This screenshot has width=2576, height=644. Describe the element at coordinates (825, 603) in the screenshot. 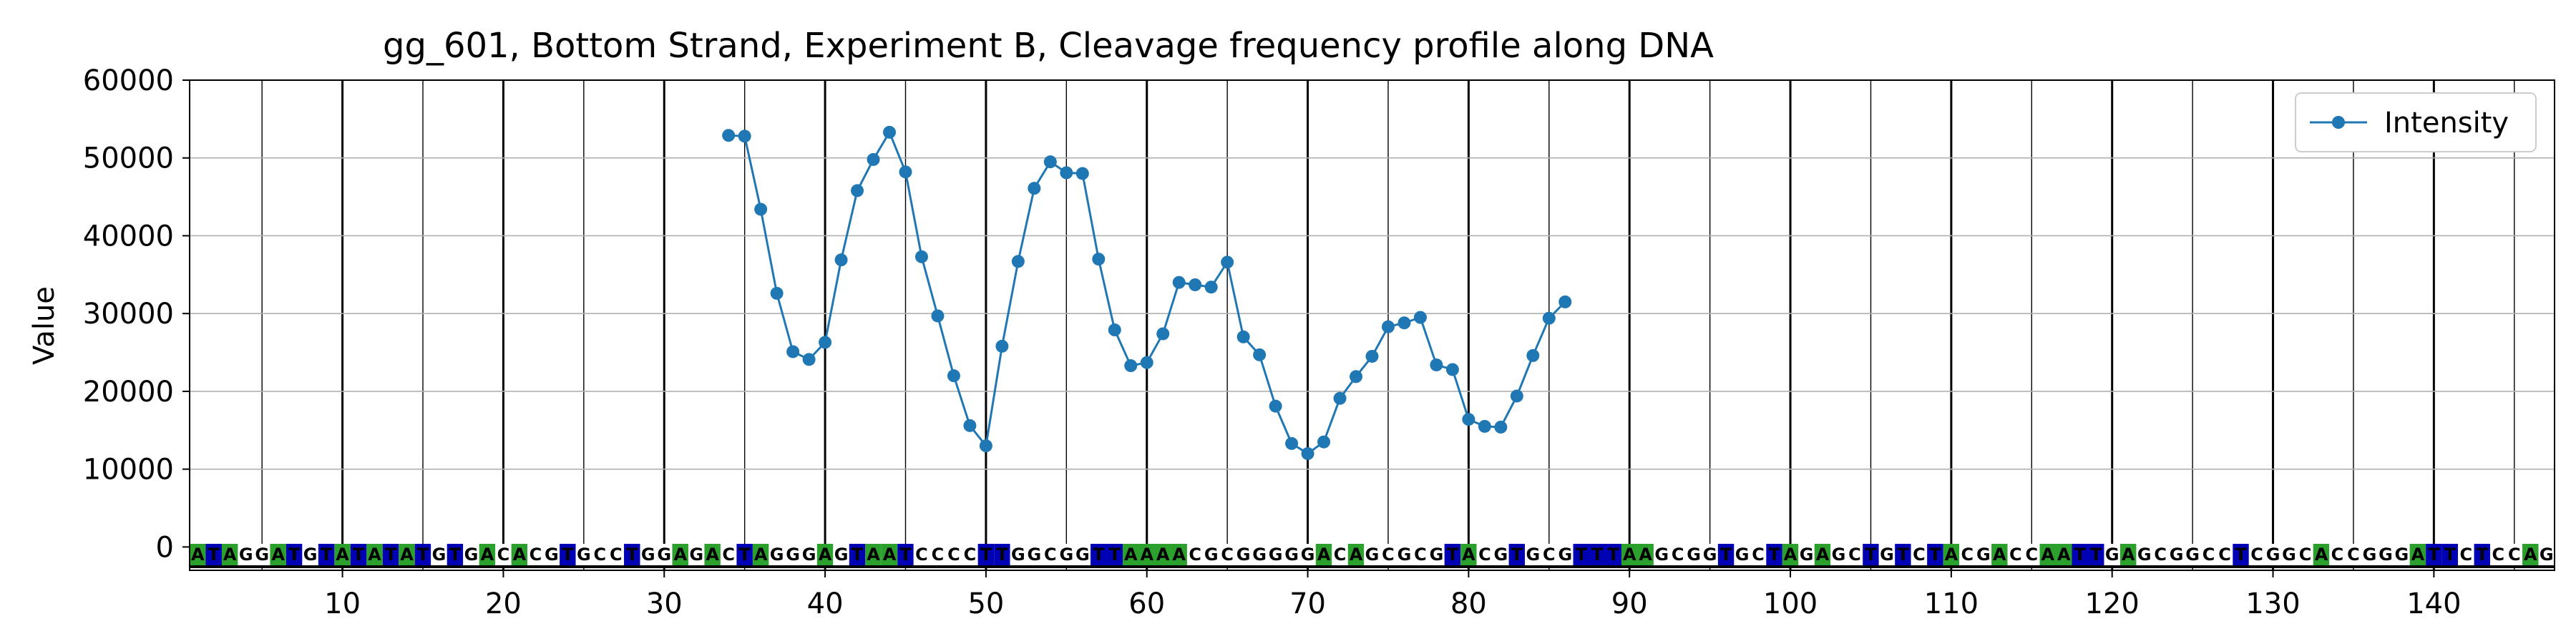

I see `x-tick-label: 40` at that location.